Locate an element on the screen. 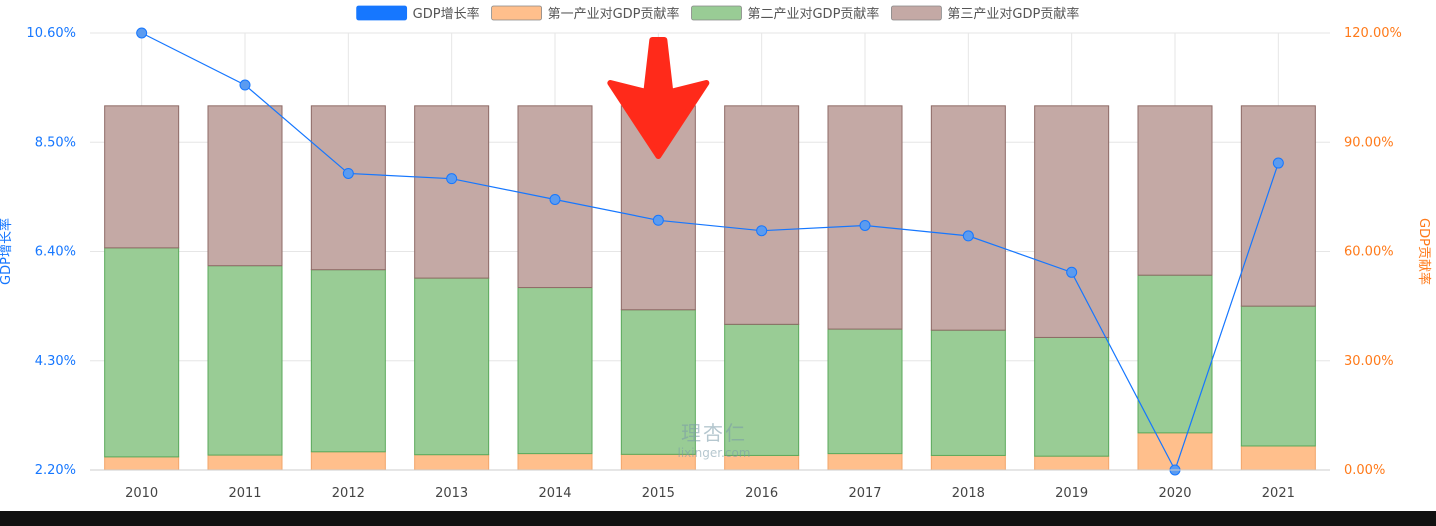 The width and height of the screenshot is (1436, 526). legend-label: 第一产业对GDP贡献率 is located at coordinates (614, 14).